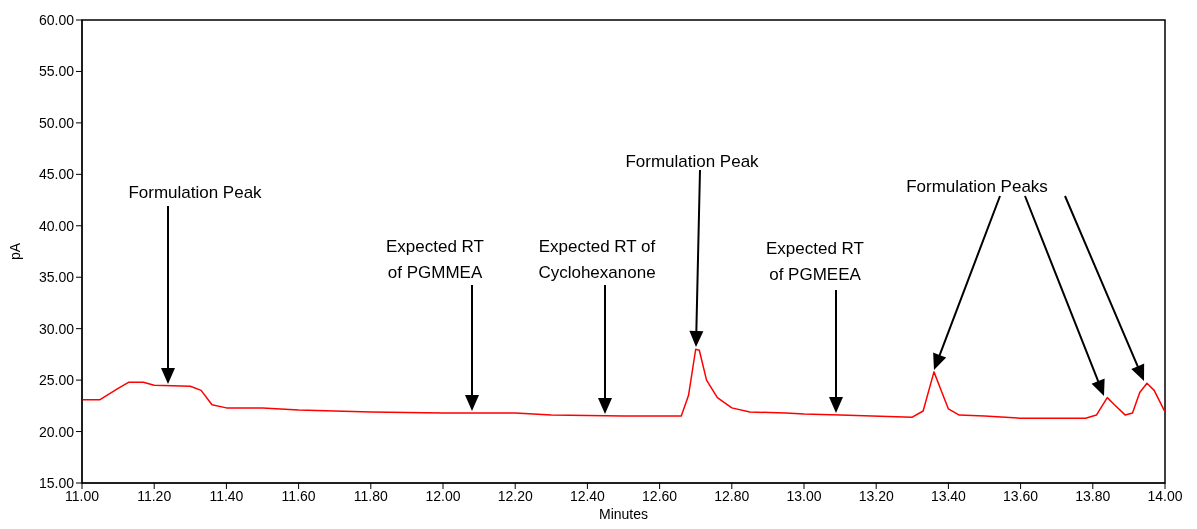 The image size is (1197, 529). I want to click on y-tick-label: 45.00, so click(56, 174).